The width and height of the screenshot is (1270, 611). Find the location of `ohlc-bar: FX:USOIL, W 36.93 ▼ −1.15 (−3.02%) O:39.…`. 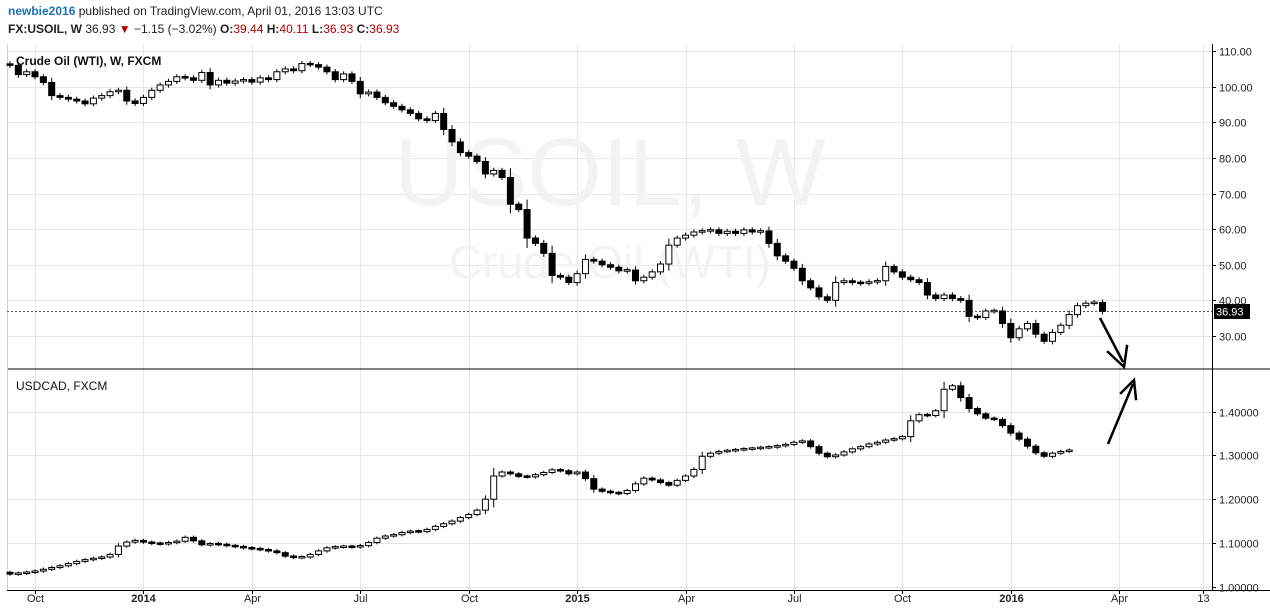

ohlc-bar: FX:USOIL, W 36.93 ▼ −1.15 (−3.02%) O:39.… is located at coordinates (203, 29).